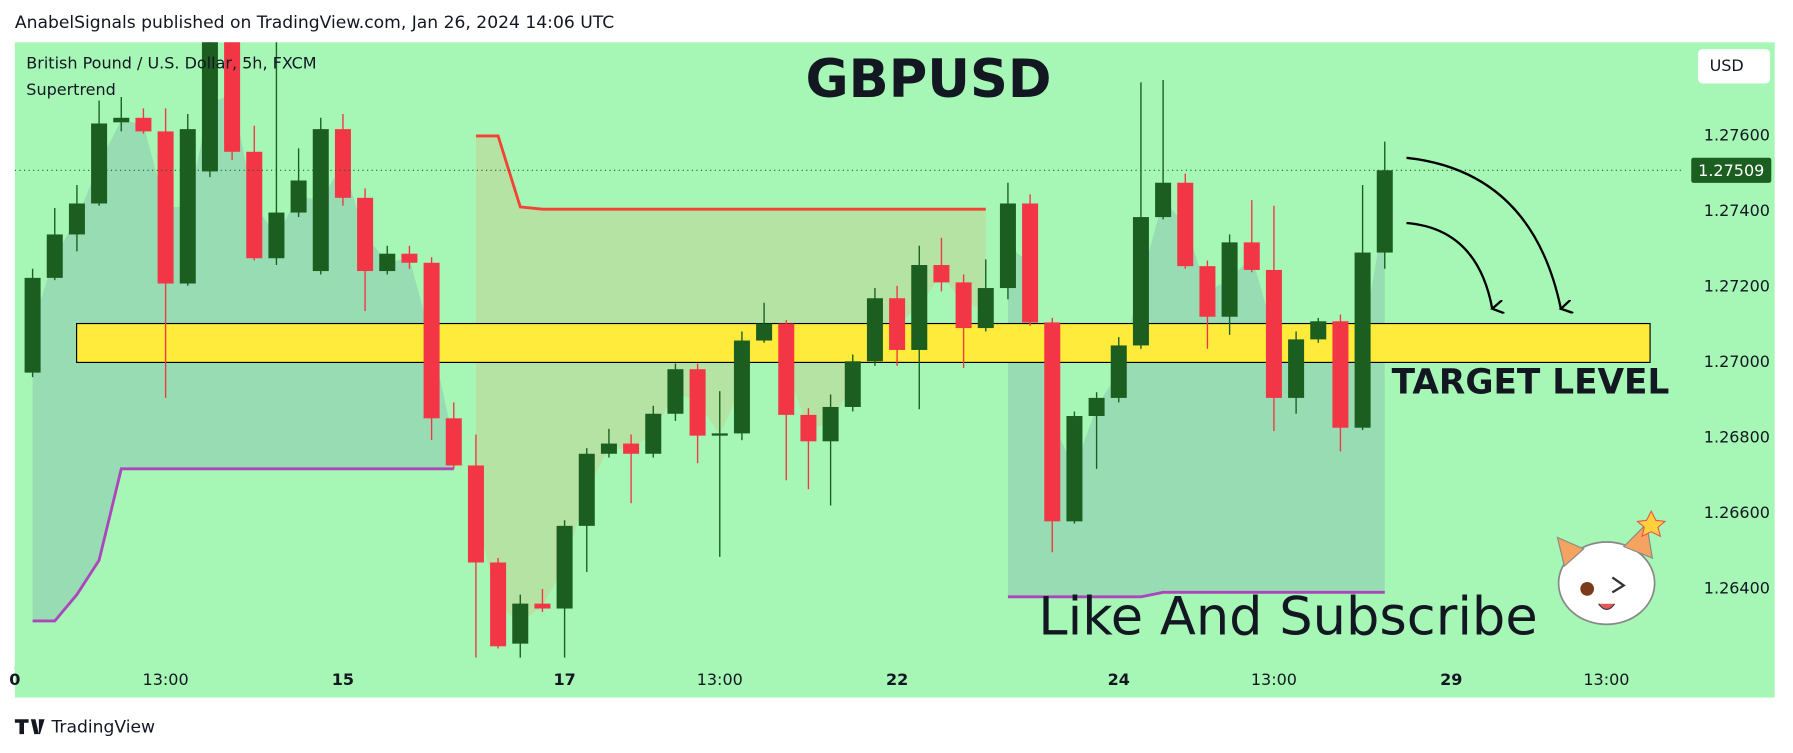 The image size is (1793, 753). I want to click on chart-title: GBPUSD, so click(928, 79).